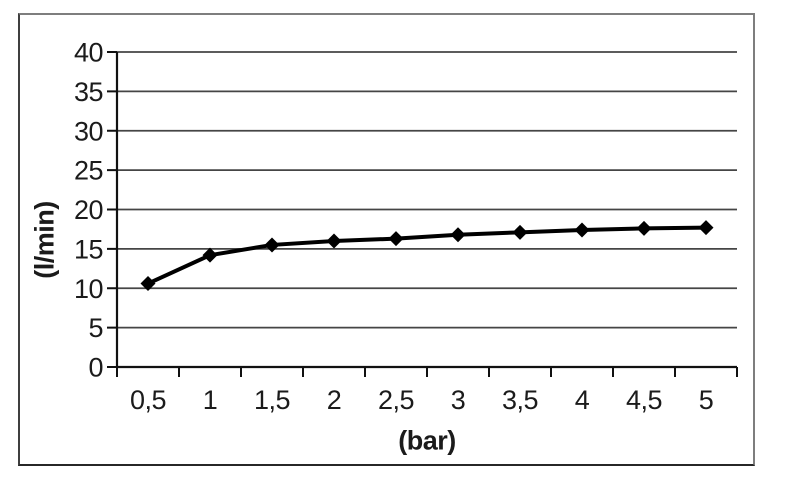  What do you see at coordinates (88, 131) in the screenshot?
I see `y-tick-label: 30` at bounding box center [88, 131].